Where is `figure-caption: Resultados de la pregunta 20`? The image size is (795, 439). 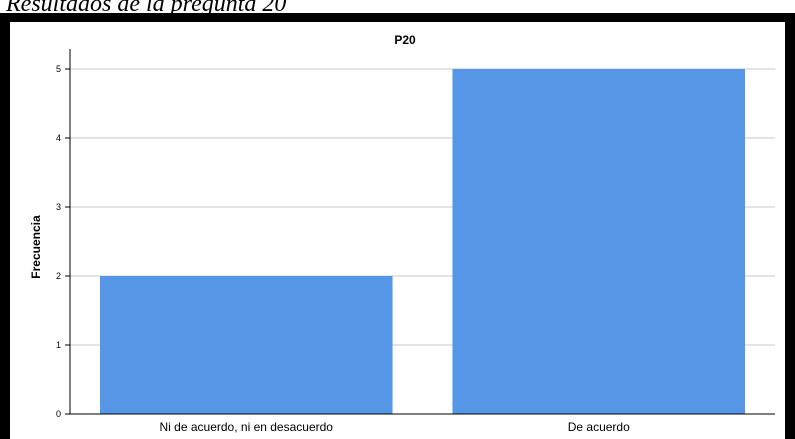 figure-caption: Resultados de la pregunta 20 is located at coordinates (146, 8).